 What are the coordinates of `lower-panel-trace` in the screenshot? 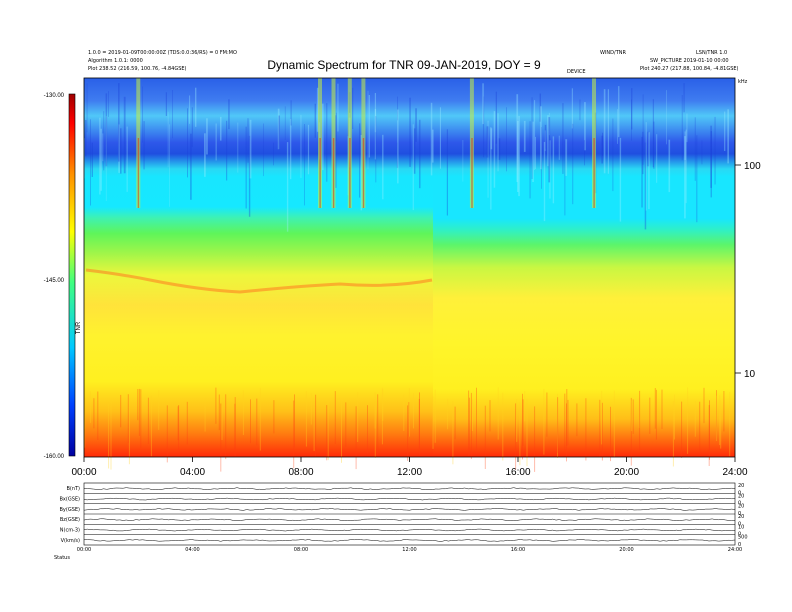 It's located at (409, 488).